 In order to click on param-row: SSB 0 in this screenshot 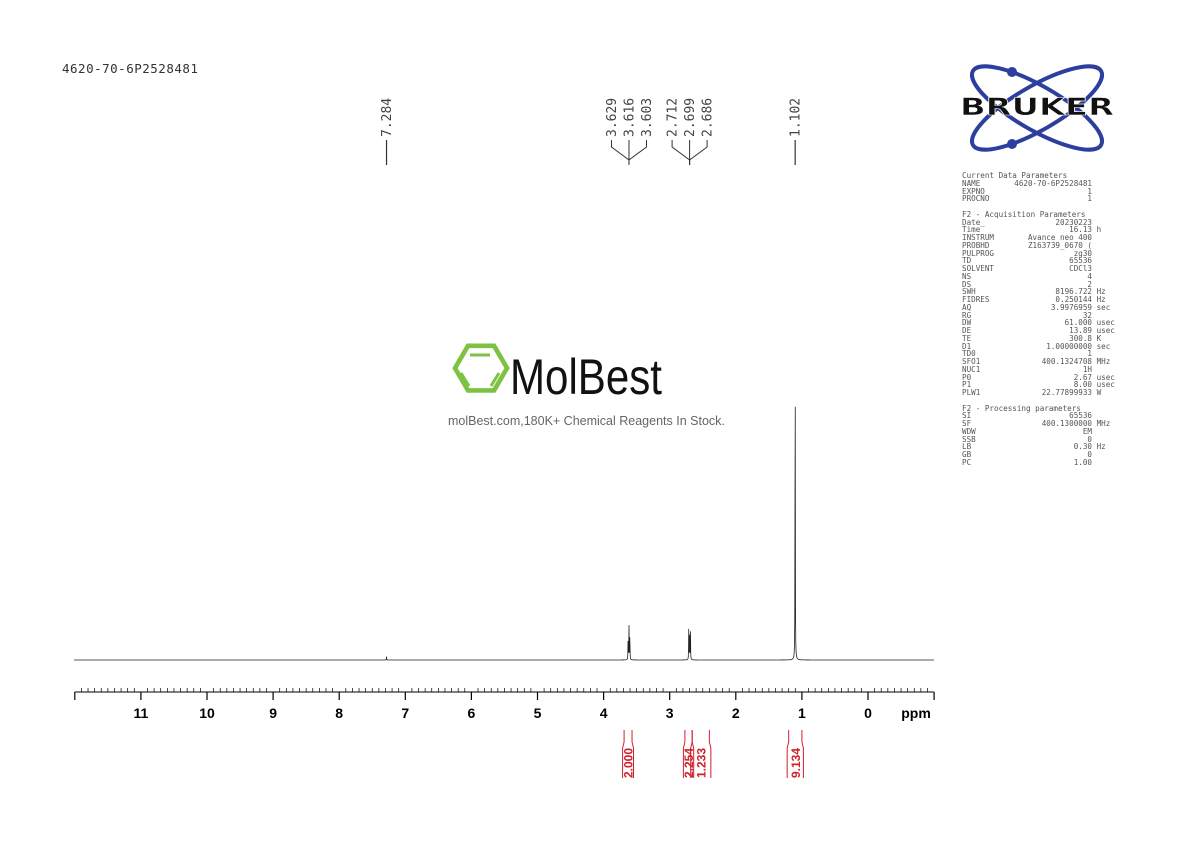, I will do `click(1038, 439)`.